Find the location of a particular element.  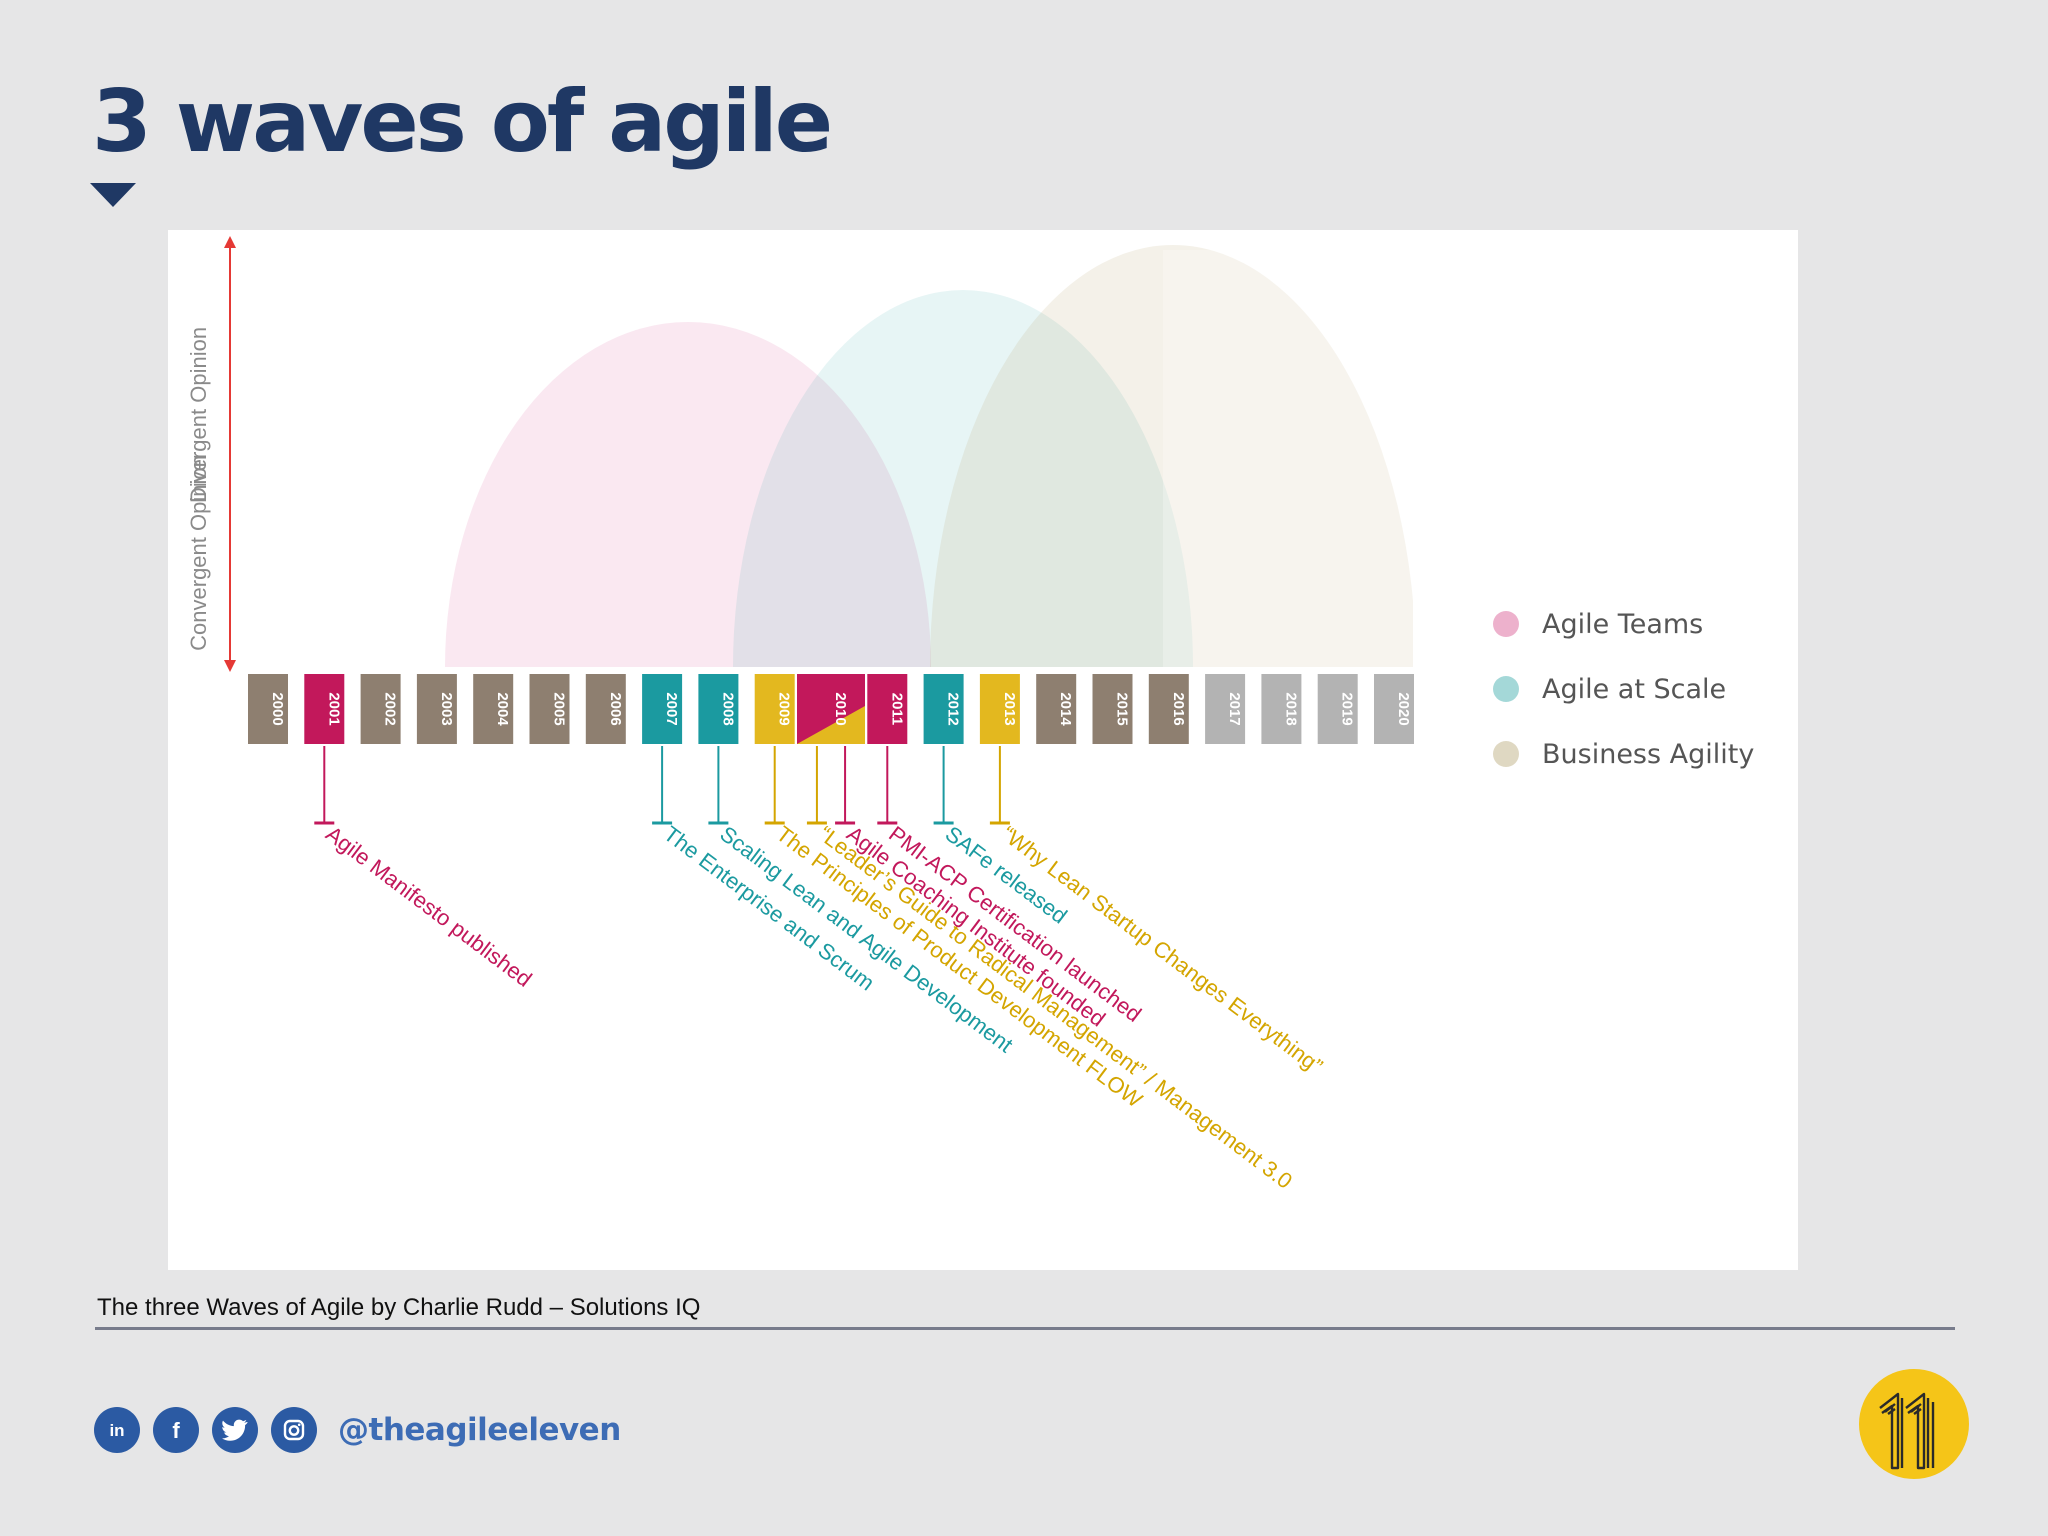

svg-text: 2002 is located at coordinates (390, 708).